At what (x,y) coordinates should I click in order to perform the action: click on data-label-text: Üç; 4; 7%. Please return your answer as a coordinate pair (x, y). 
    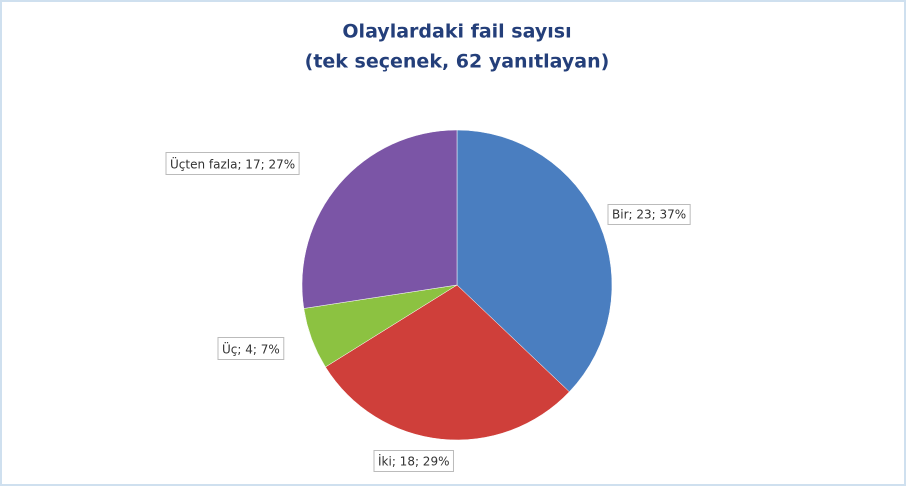
    Looking at the image, I should click on (251, 349).